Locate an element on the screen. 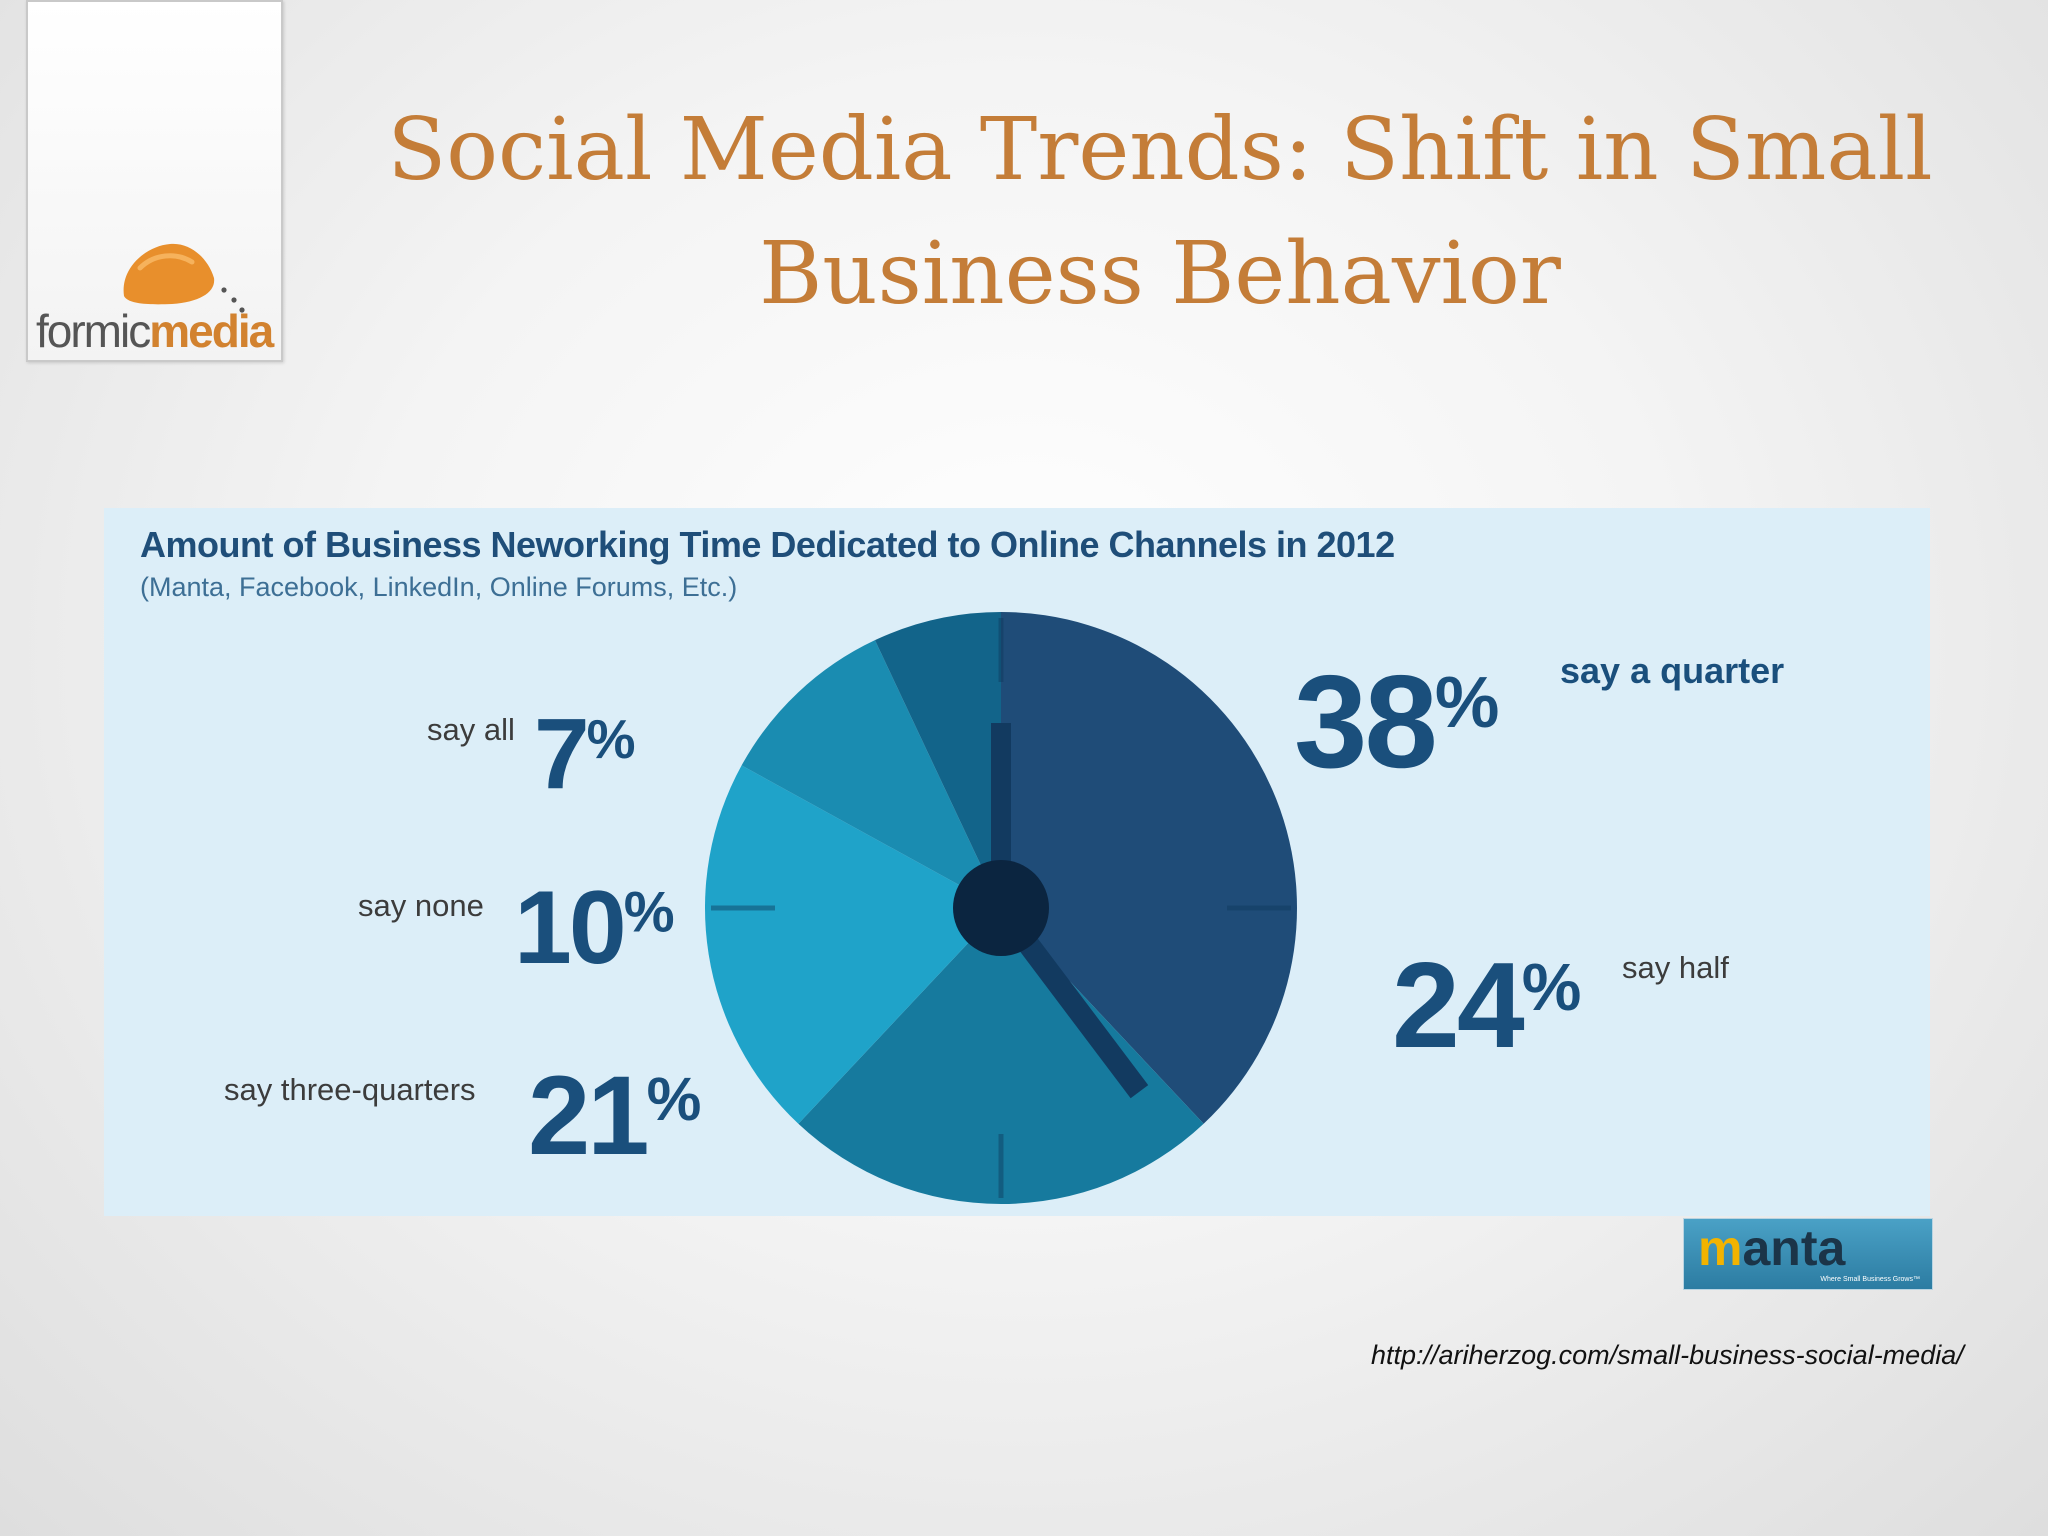  value-say-none: 10% is located at coordinates (594, 928).